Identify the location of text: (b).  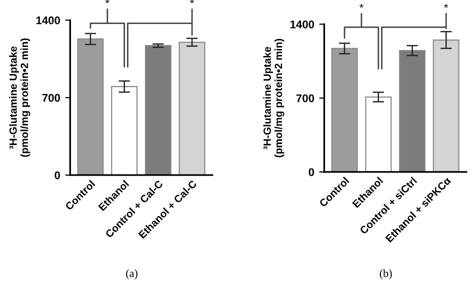
(386, 274).